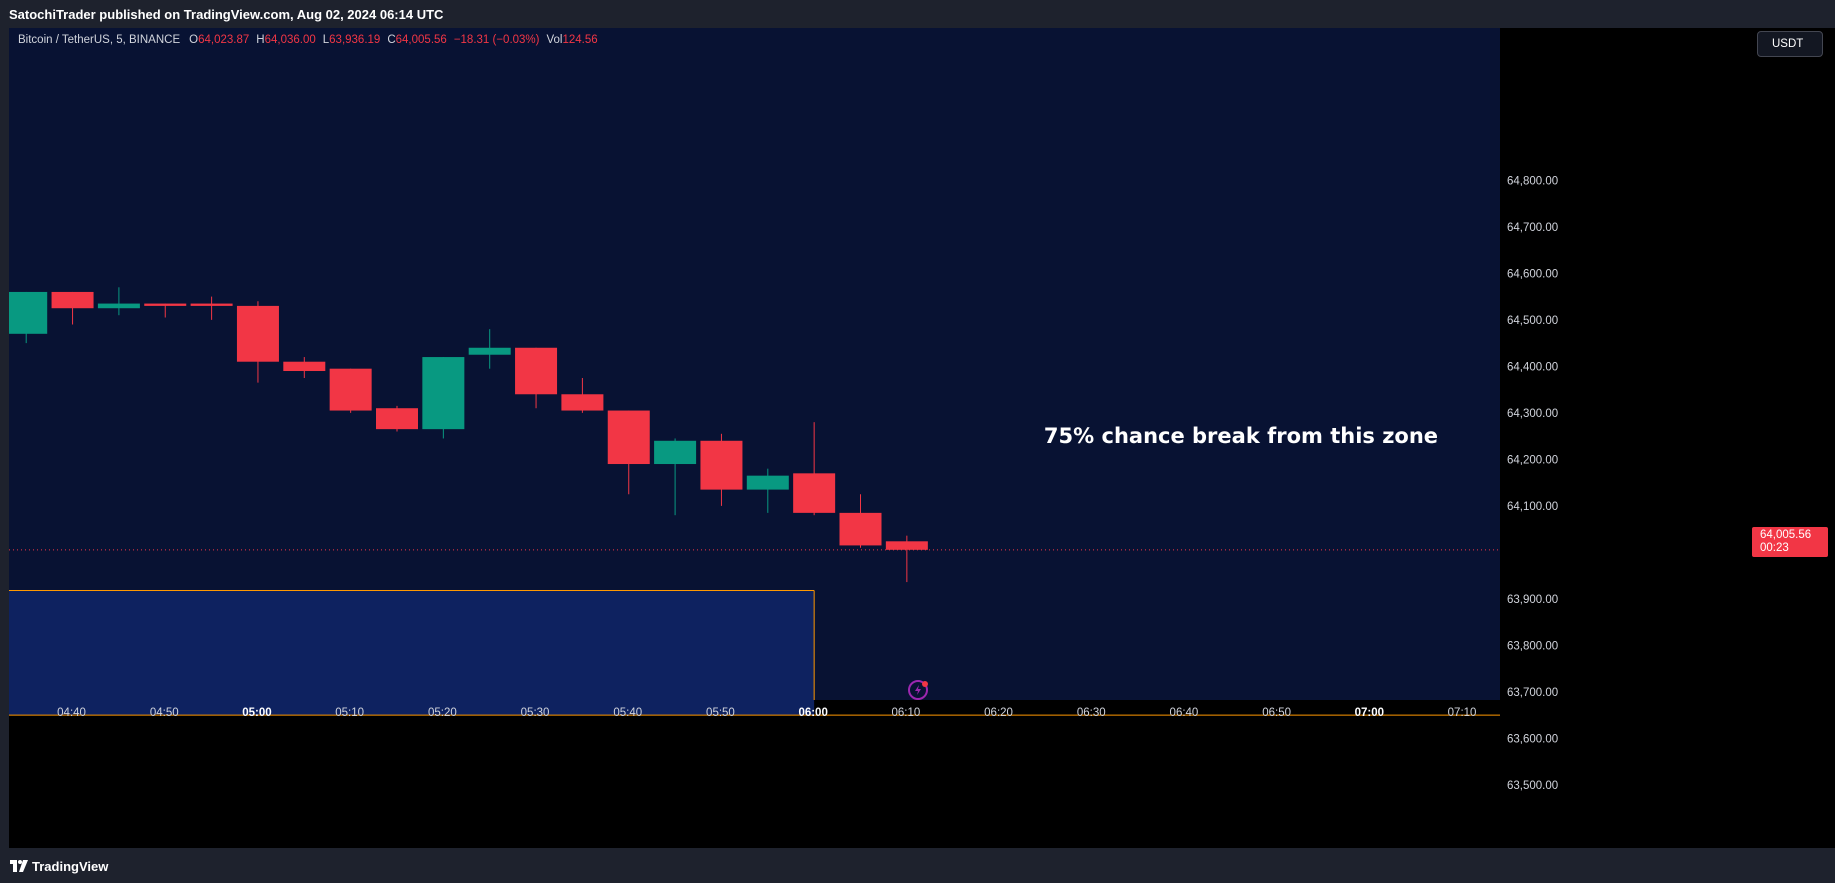 The width and height of the screenshot is (1835, 883). I want to click on support-zone, so click(754, 653).